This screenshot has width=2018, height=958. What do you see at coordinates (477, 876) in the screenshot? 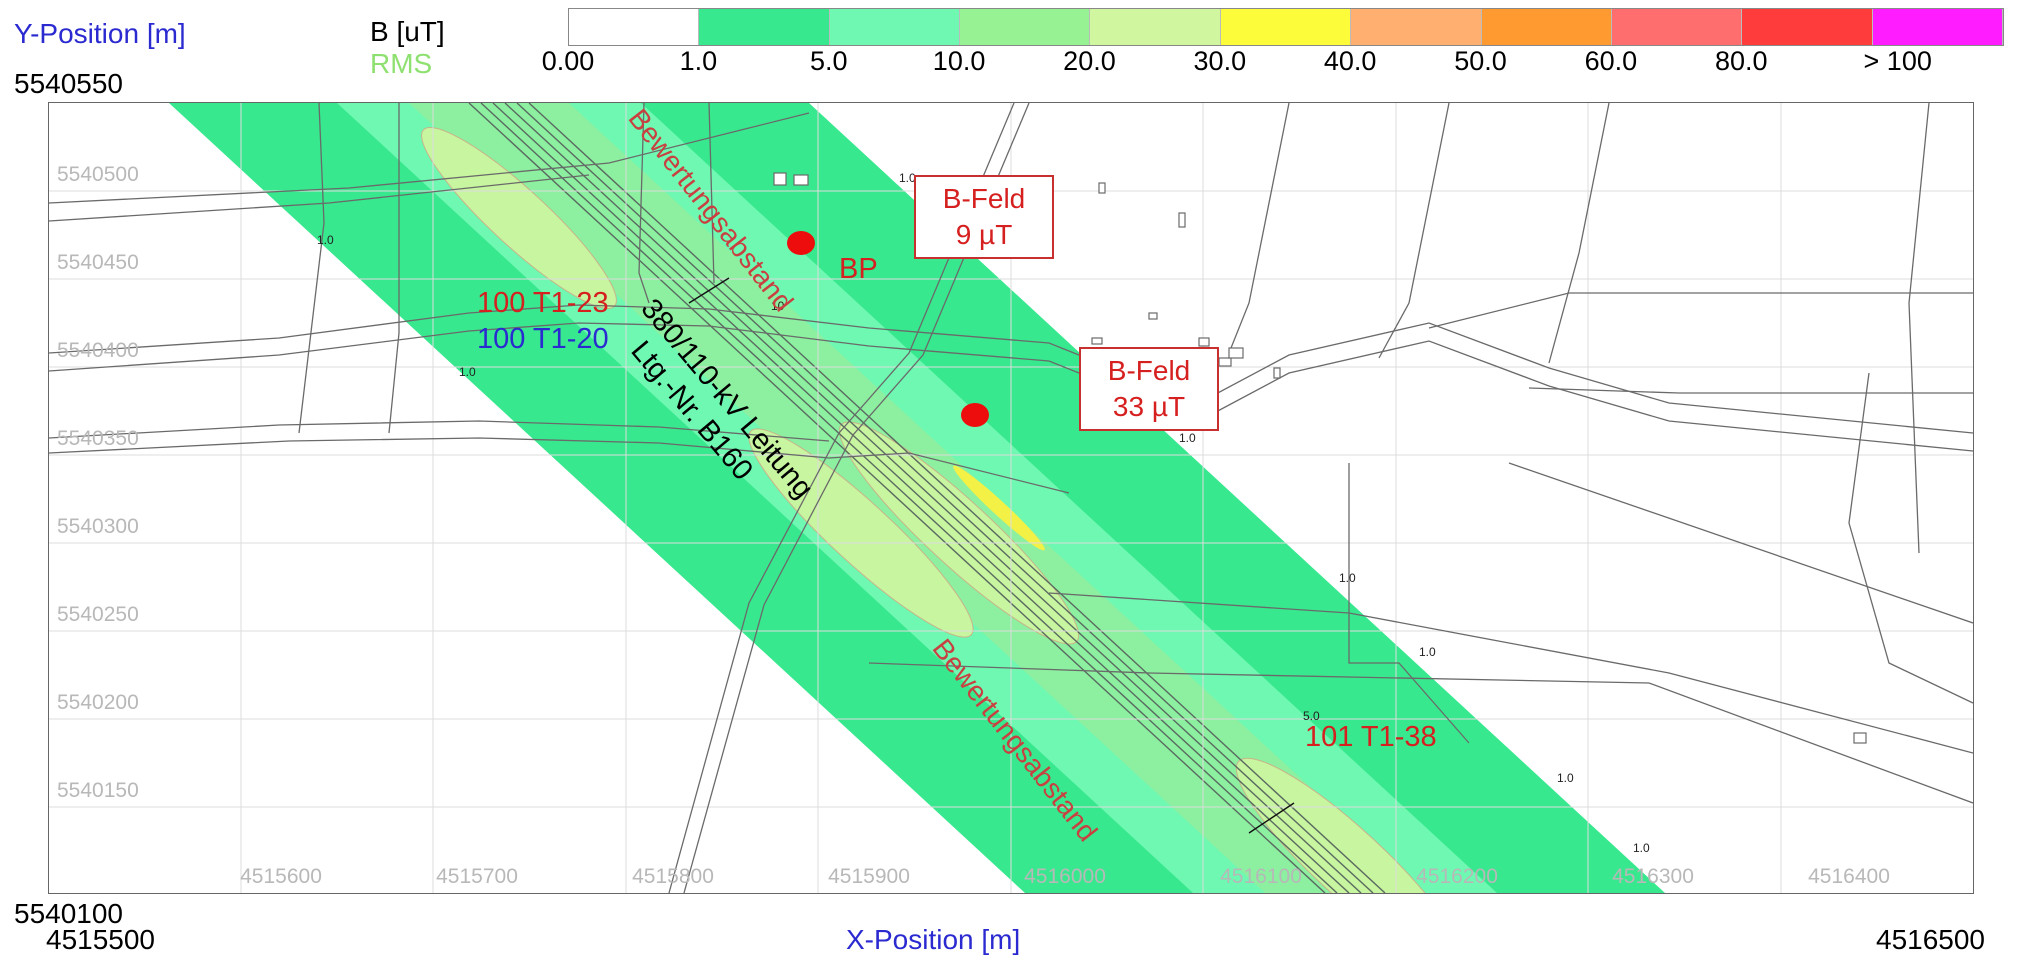
I see `x-tick: 4515700` at bounding box center [477, 876].